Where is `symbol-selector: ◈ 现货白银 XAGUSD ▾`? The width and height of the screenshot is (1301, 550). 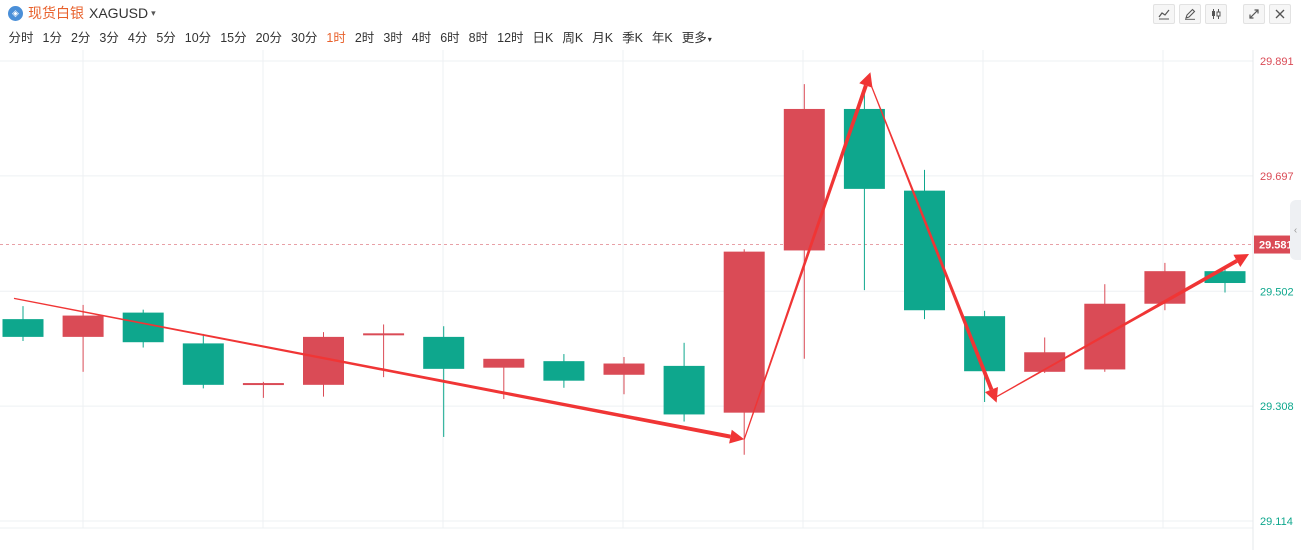 symbol-selector: ◈ 现货白银 XAGUSD ▾ is located at coordinates (82, 13).